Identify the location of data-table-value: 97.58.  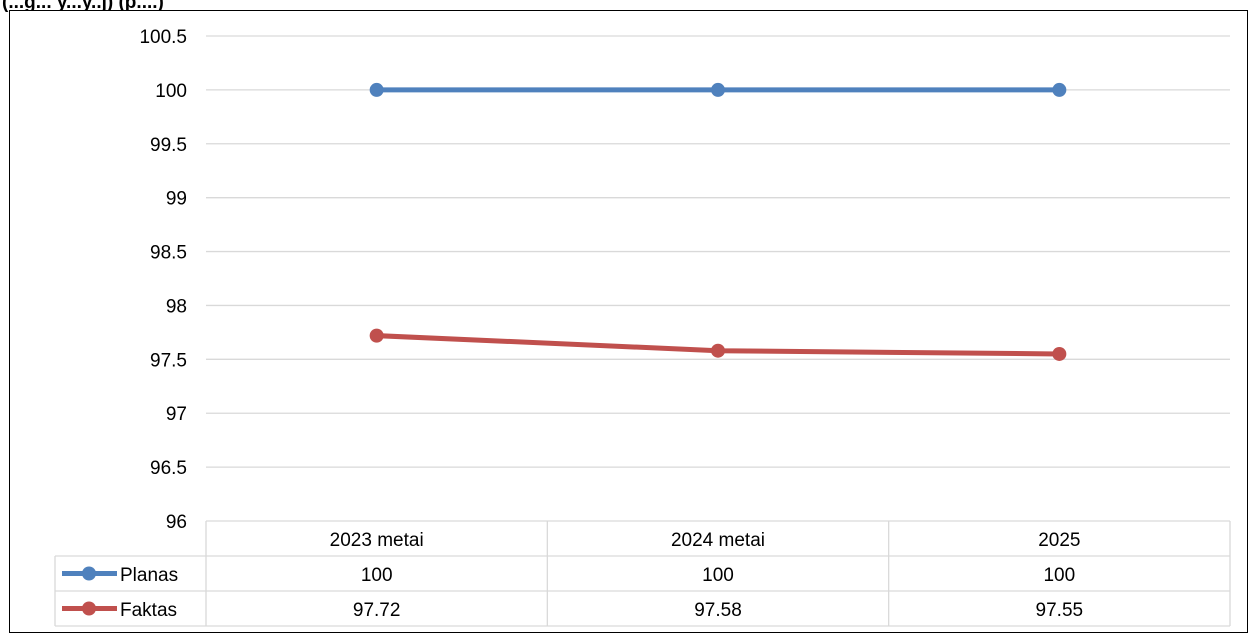
(718, 610).